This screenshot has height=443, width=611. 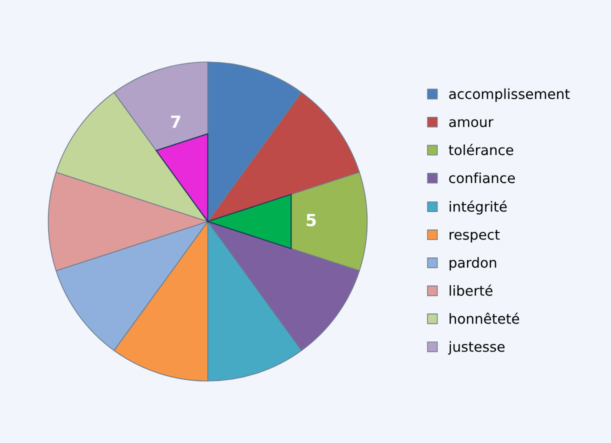 I want to click on legend-label: accomplissement, so click(x=509, y=95).